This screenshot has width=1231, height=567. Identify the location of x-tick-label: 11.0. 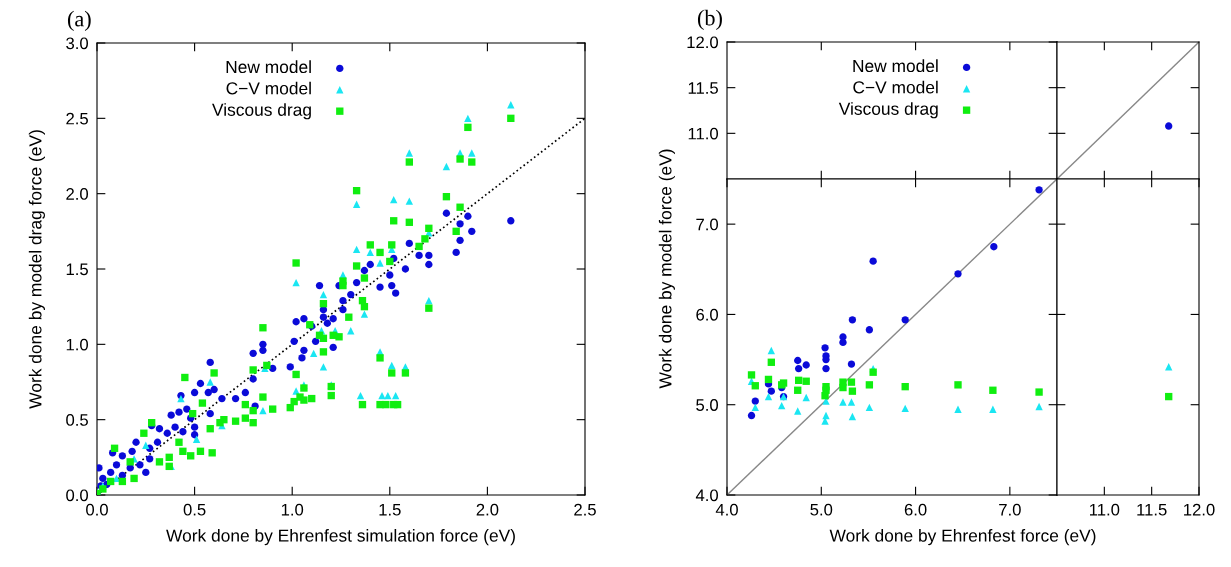
(1105, 509).